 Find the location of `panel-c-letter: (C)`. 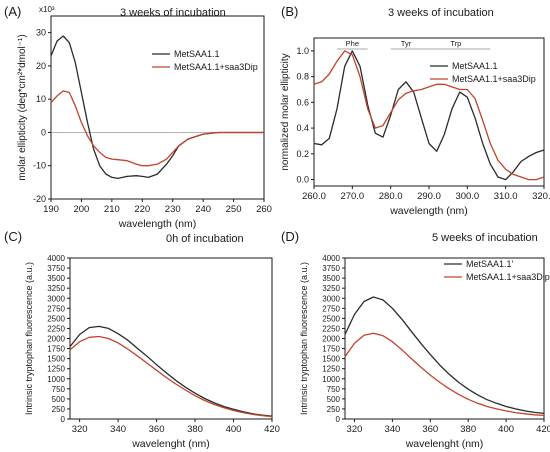

panel-c-letter: (C) is located at coordinates (13, 236).